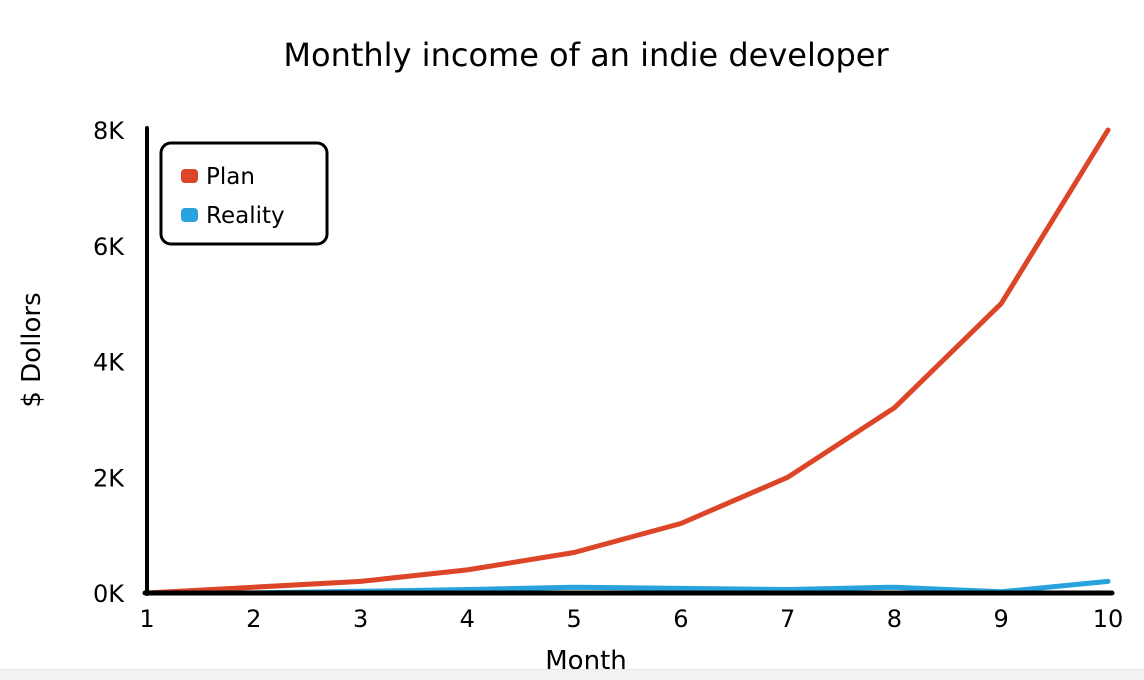 The image size is (1144, 680). Describe the element at coordinates (32, 349) in the screenshot. I see `y-axis-label: $ Dollors` at that location.